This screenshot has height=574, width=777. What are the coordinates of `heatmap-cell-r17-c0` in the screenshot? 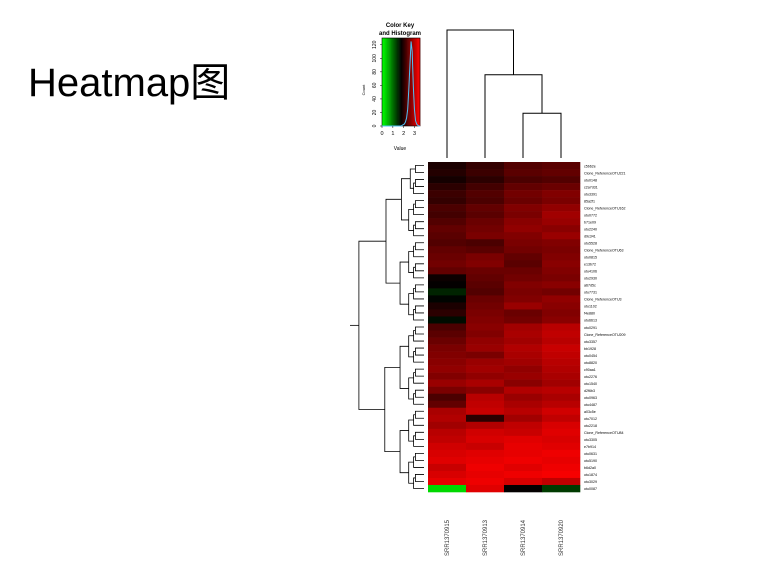 It's located at (447, 285).